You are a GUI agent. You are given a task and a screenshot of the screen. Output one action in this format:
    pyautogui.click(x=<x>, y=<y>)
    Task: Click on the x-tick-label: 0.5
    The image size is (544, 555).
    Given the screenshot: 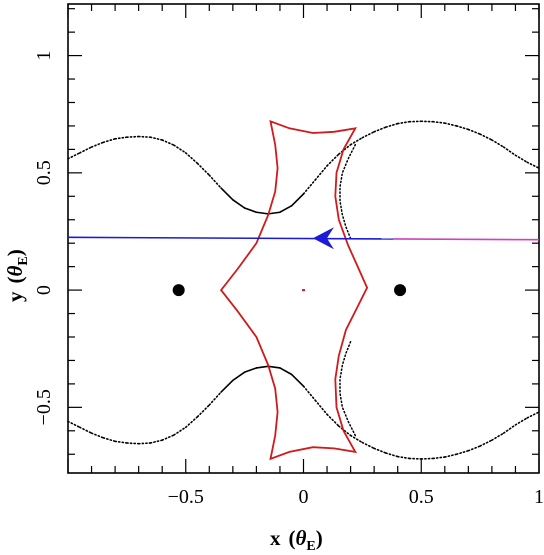 What is the action you would take?
    pyautogui.click(x=421, y=497)
    